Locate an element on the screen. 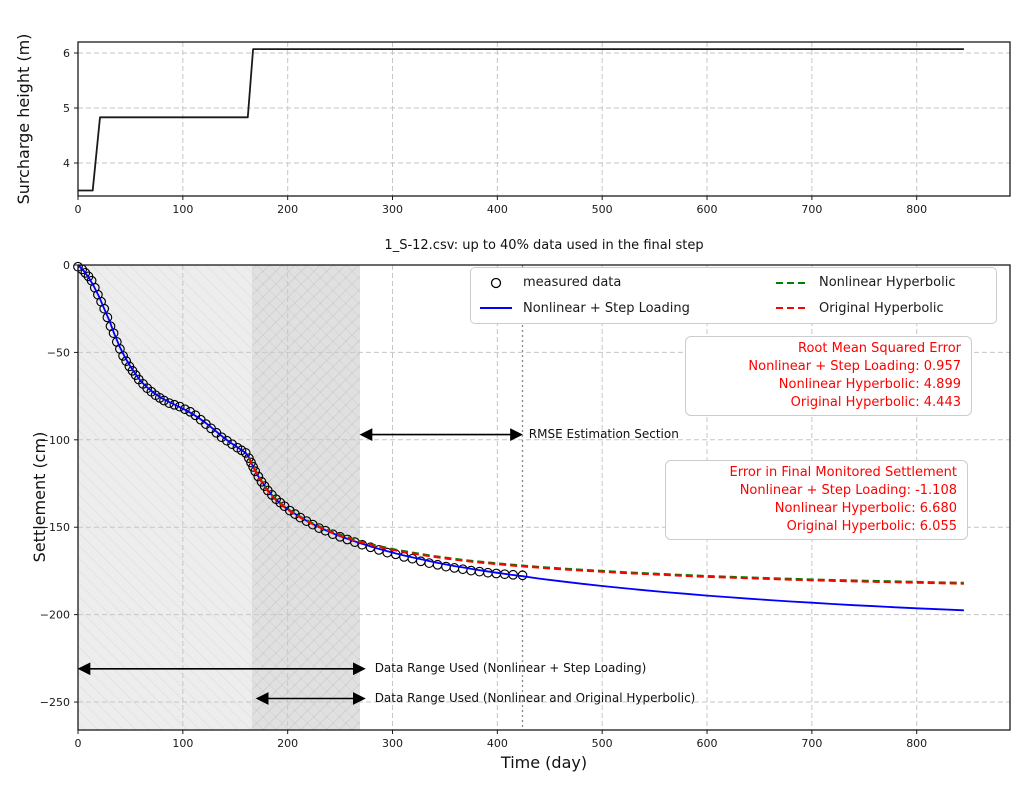 The height and width of the screenshot is (789, 1018). legend-item-nonlinear-step-loading: Nonlinear + Step Loading is located at coordinates (627, 308).